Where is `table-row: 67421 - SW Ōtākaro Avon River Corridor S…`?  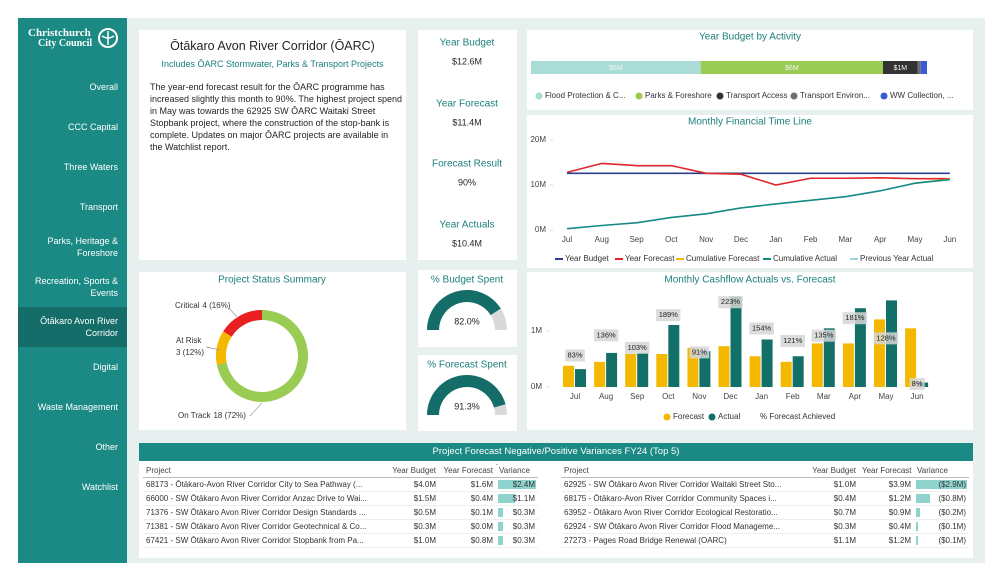
table-row: 67421 - SW Ōtākaro Avon River Corridor S… is located at coordinates (340, 541).